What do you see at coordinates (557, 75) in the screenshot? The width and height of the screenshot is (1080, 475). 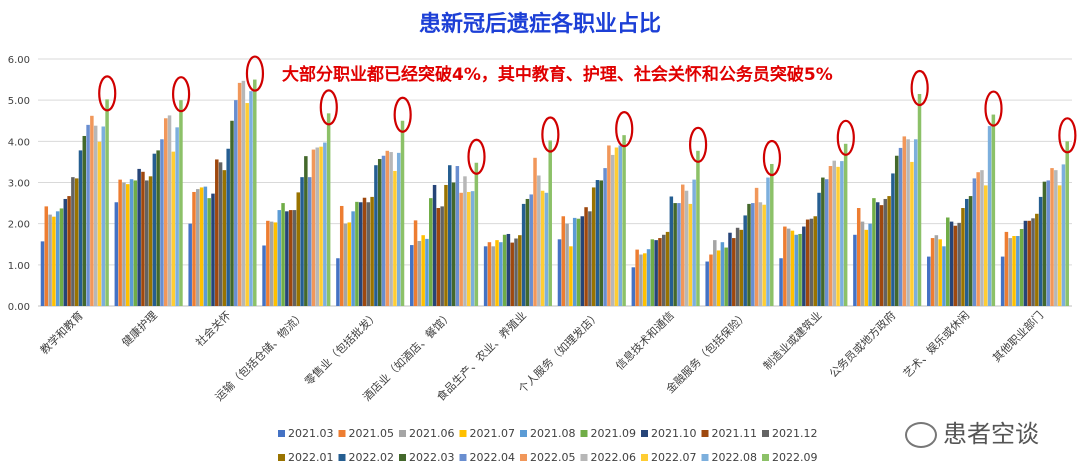 I see `chart-annotation: 大部分职业都已经突破4%，其中教育、护理、社会关怀和公务员突破5%` at bounding box center [557, 75].